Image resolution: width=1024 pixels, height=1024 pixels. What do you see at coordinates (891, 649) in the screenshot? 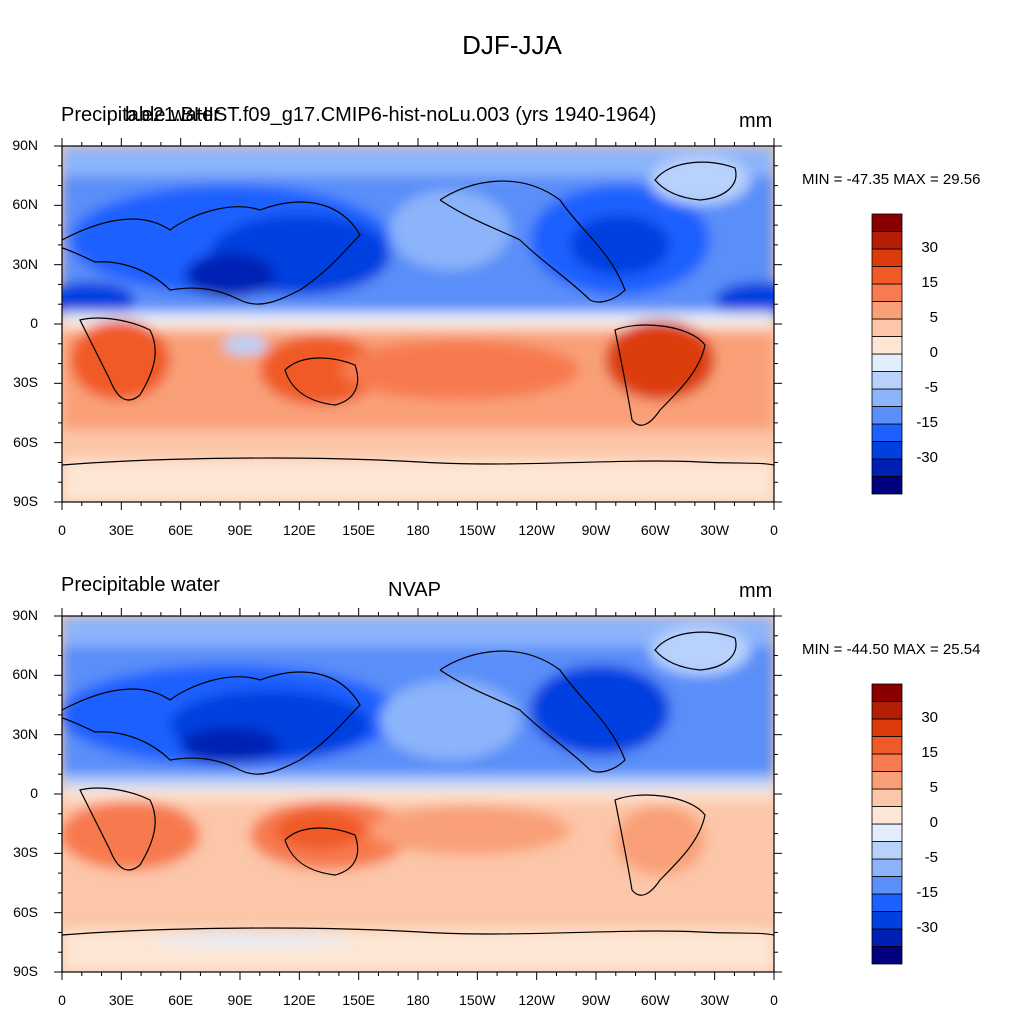
I see `panel2-min-max: MIN = -44.50 MAX = 25.54` at bounding box center [891, 649].